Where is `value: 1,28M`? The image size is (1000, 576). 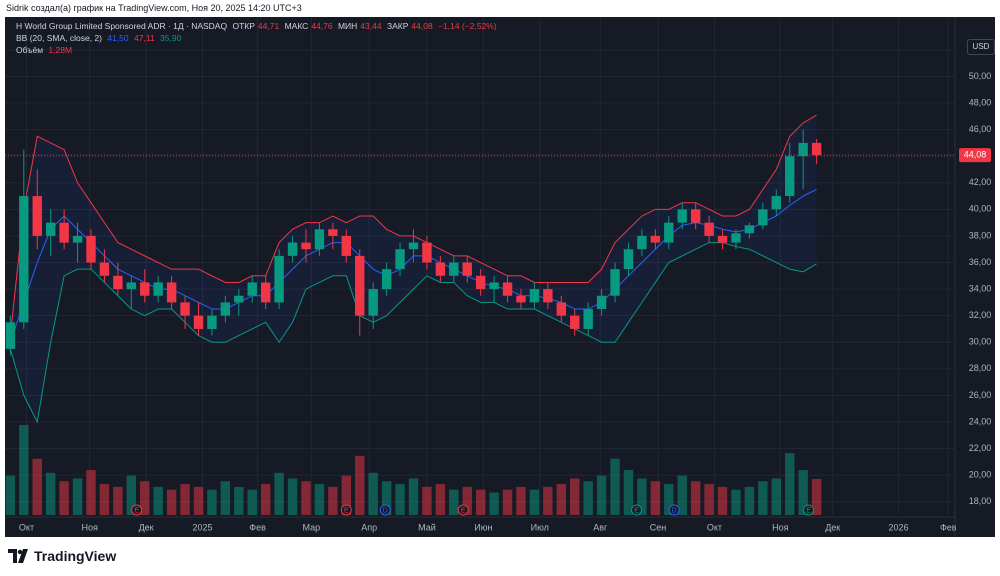
value: 1,28M is located at coordinates (60, 50).